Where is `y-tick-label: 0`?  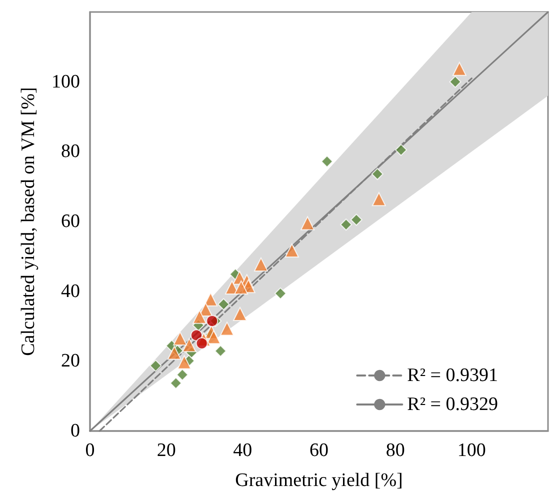 y-tick-label: 0 is located at coordinates (75, 431).